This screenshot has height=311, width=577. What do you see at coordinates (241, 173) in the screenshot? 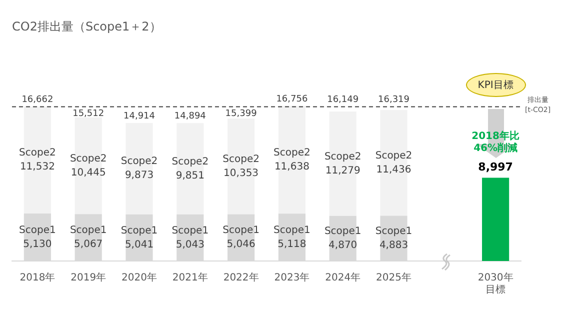
I see `data-label: 10,353` at bounding box center [241, 173].